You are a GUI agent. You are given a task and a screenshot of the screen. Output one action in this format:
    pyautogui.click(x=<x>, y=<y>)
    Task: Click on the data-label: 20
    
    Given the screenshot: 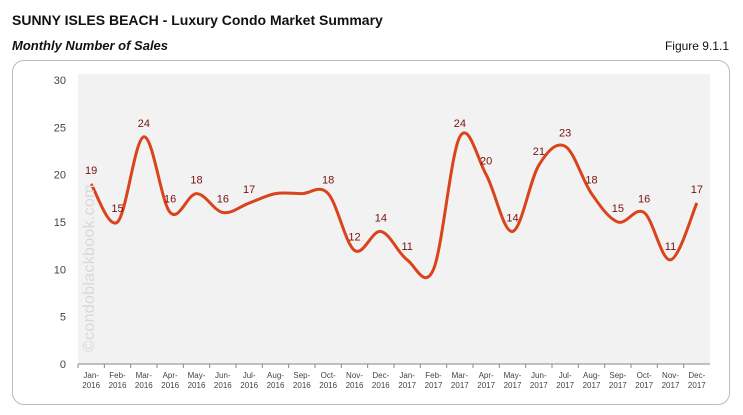 What is the action you would take?
    pyautogui.click(x=486, y=162)
    